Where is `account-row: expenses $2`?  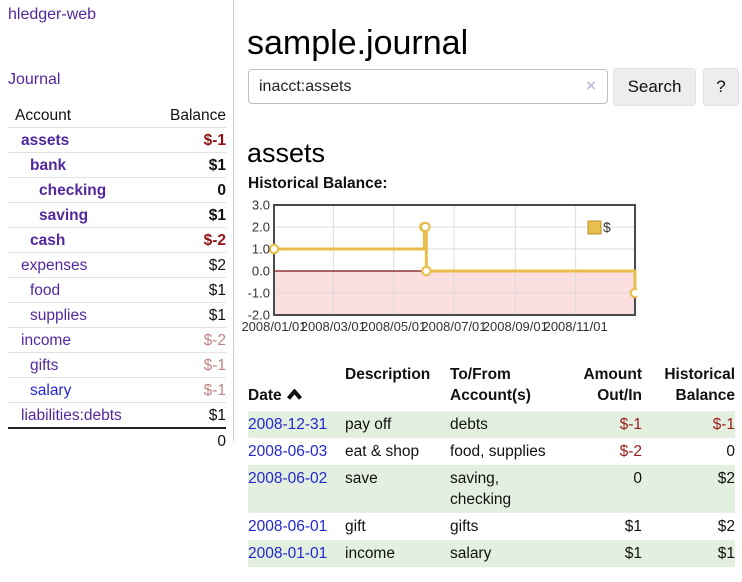
account-row: expenses $2 is located at coordinates (117, 265).